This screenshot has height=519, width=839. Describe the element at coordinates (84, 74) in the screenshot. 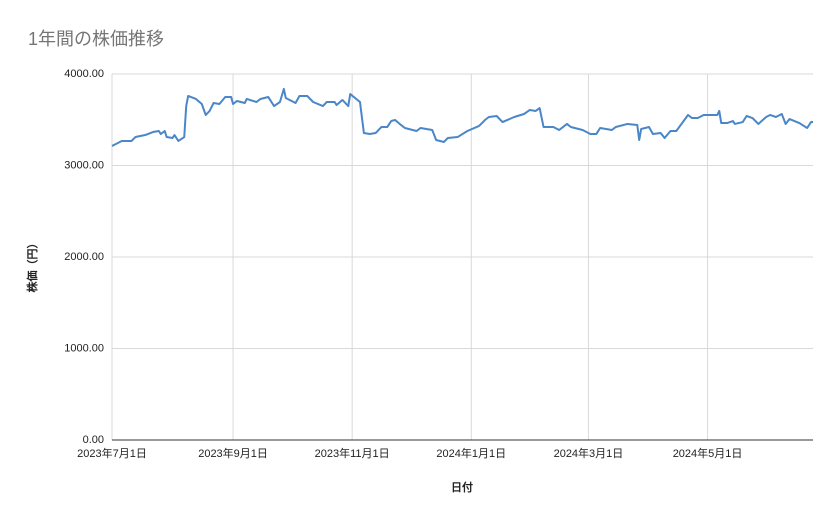

I see `y-tick-label: 4000.00` at that location.